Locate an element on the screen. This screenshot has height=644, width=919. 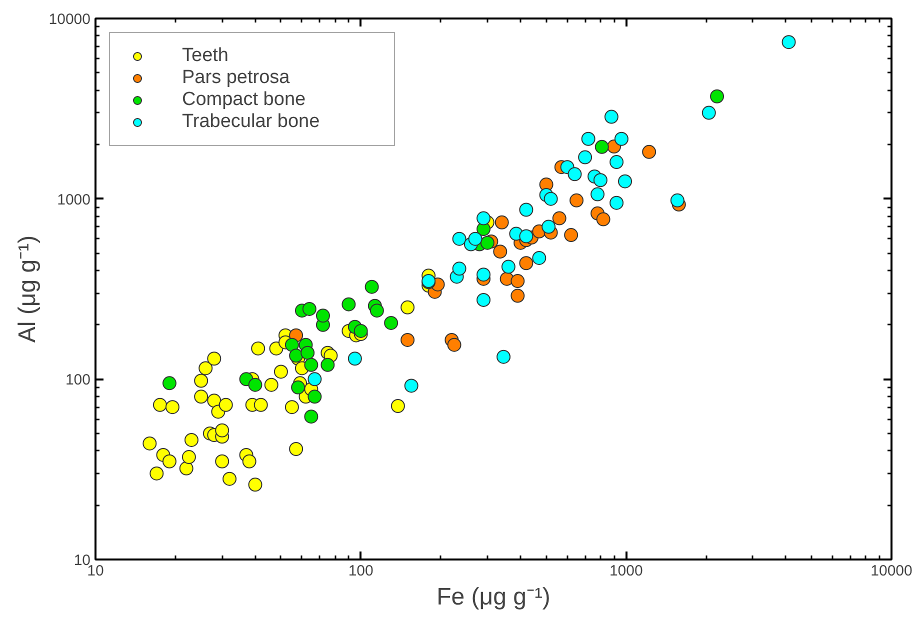
y-tick-label: 10000 is located at coordinates (69, 19).